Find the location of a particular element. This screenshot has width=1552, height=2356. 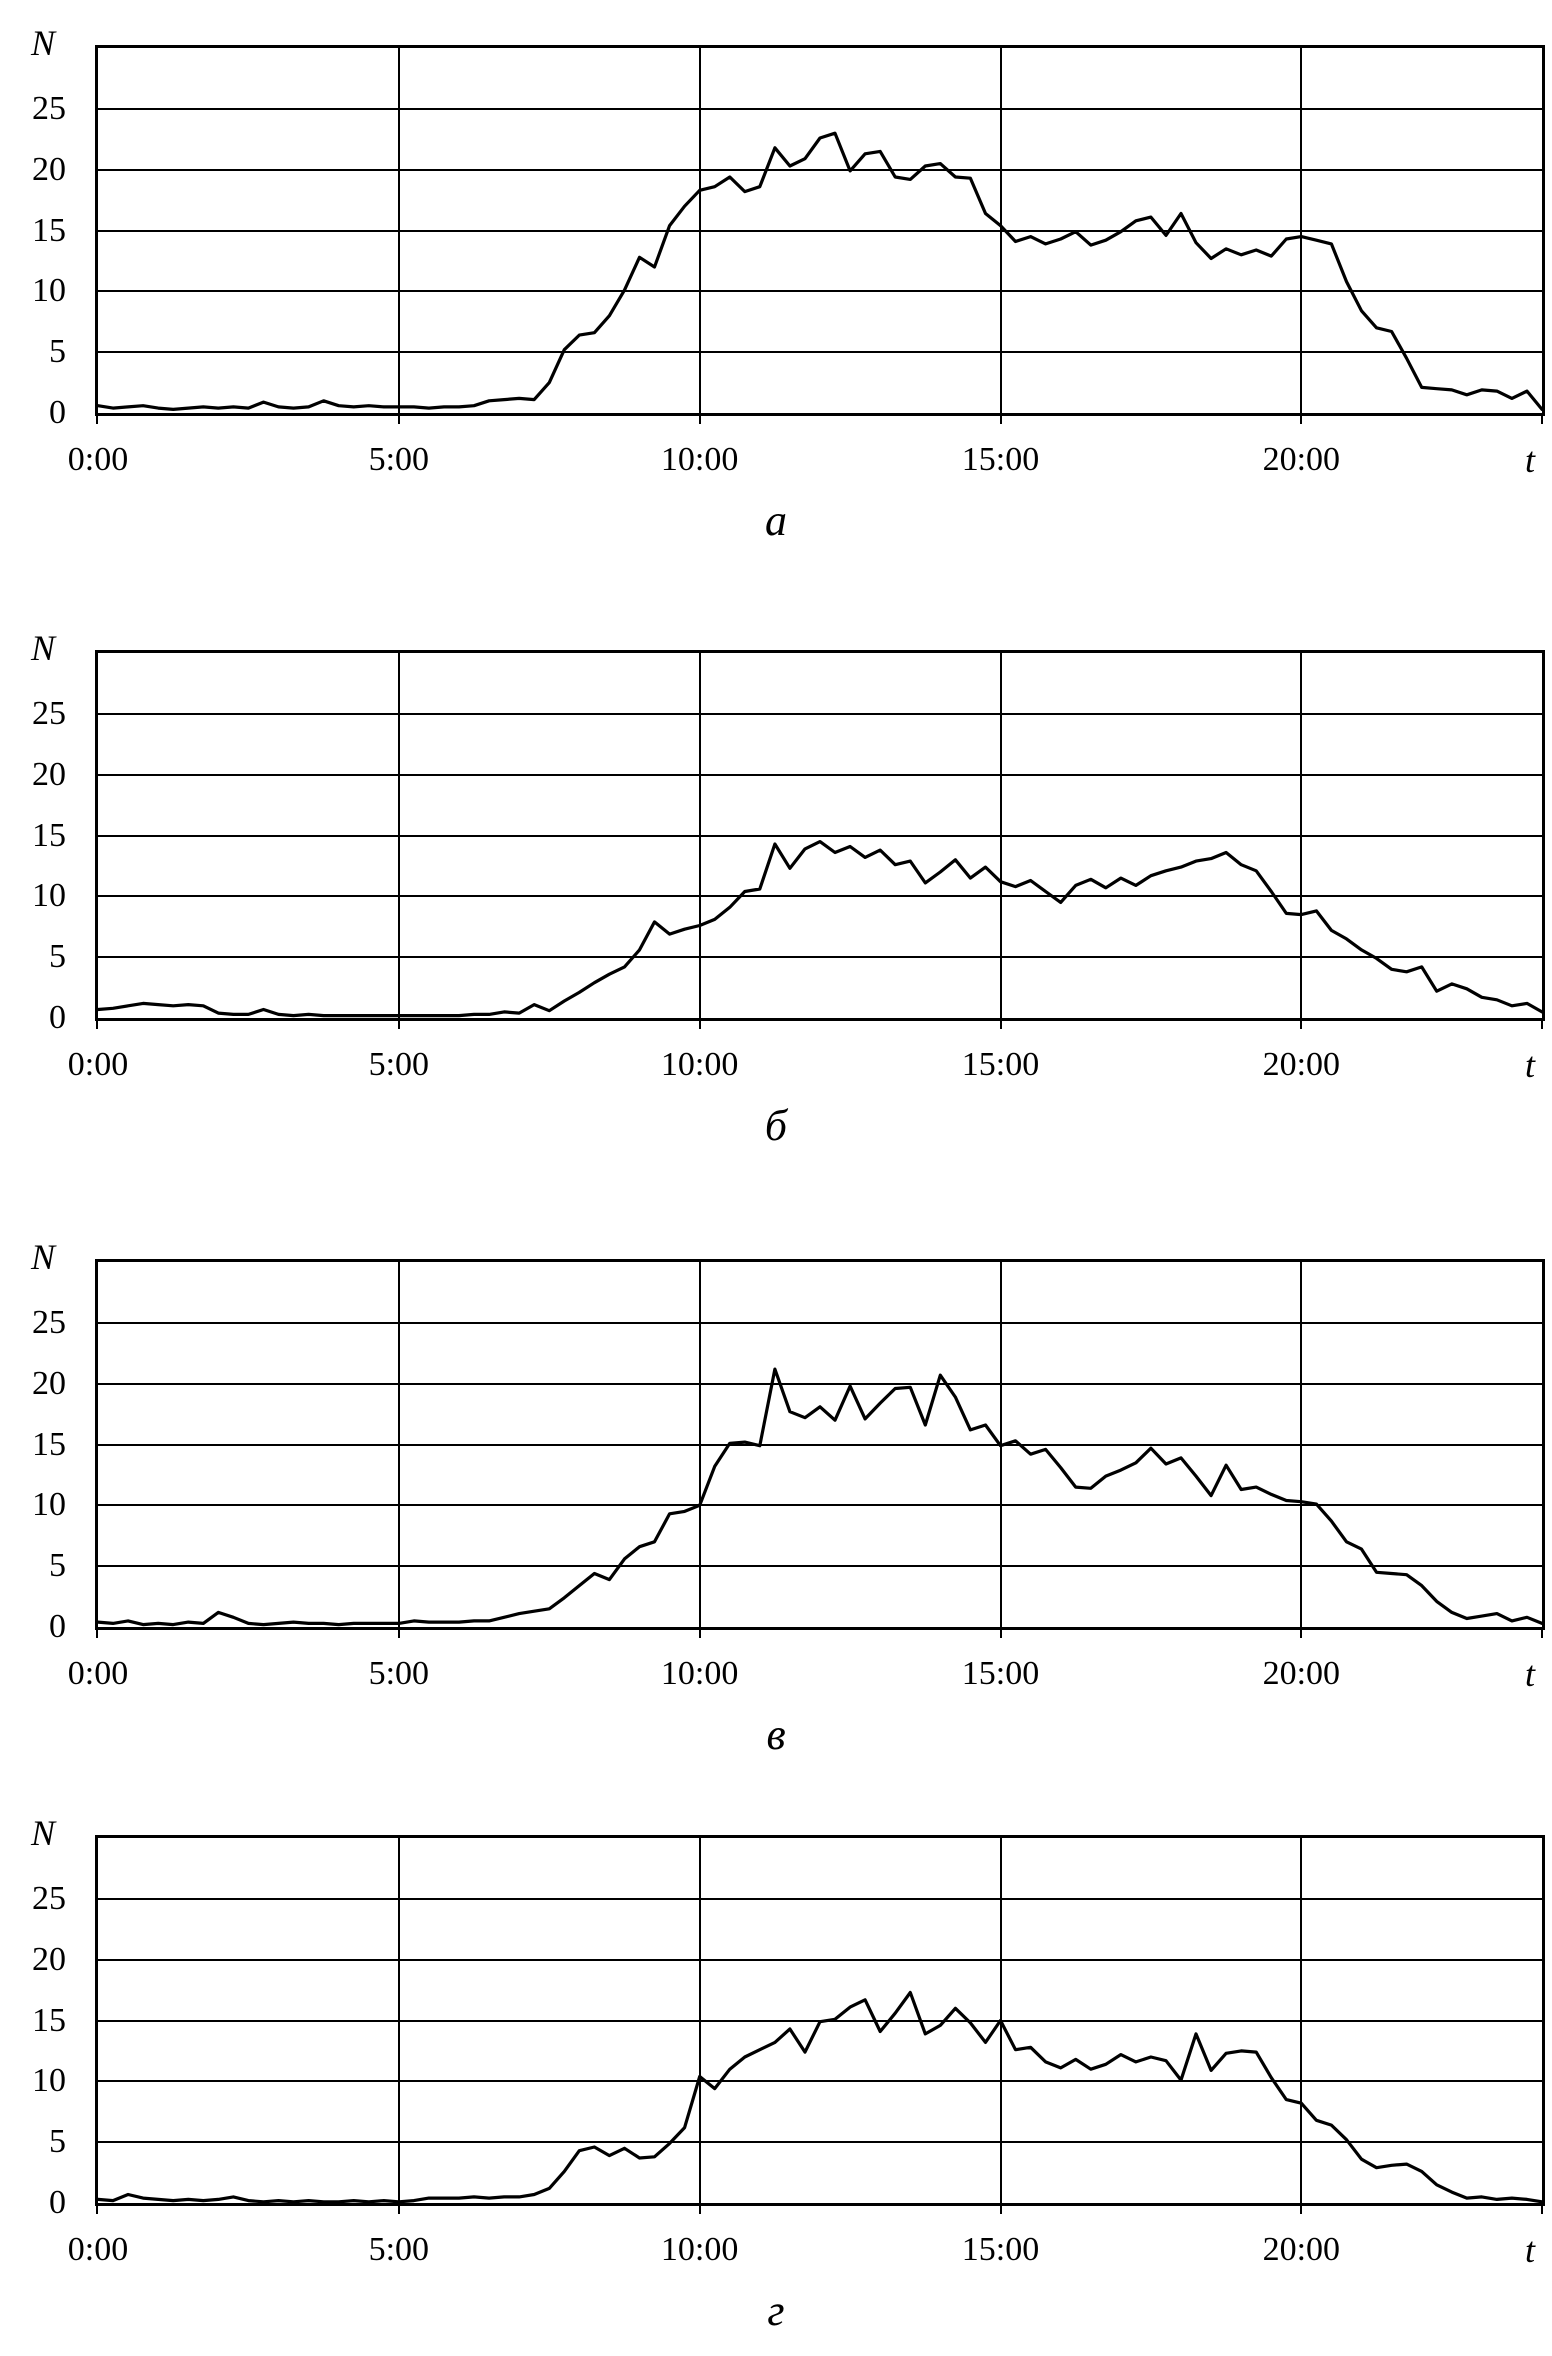

chart-caption-b: б is located at coordinates (776, 1125).